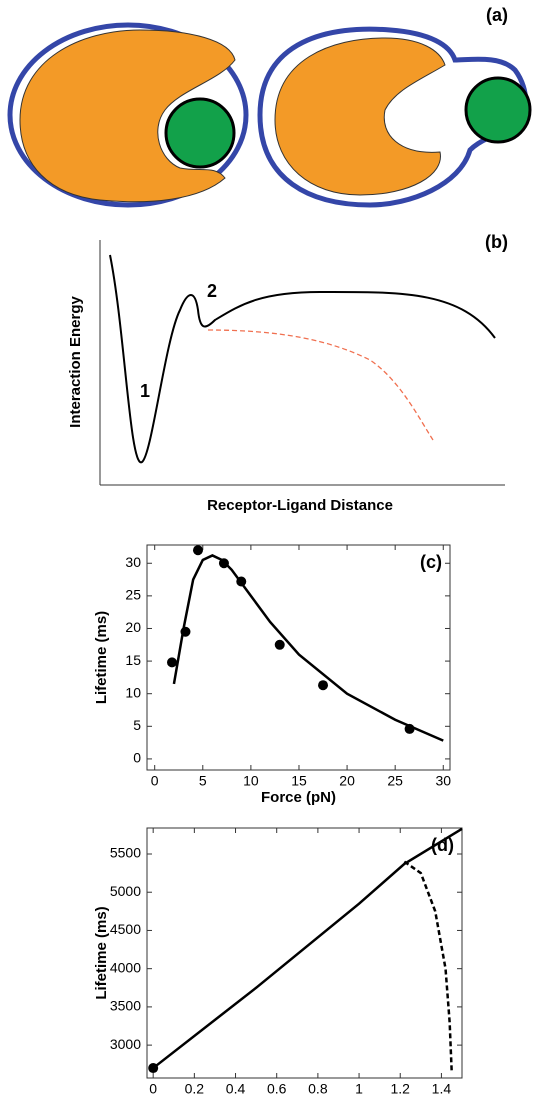 This screenshot has height=1097, width=540. I want to click on annotation: 2, so click(212, 291).